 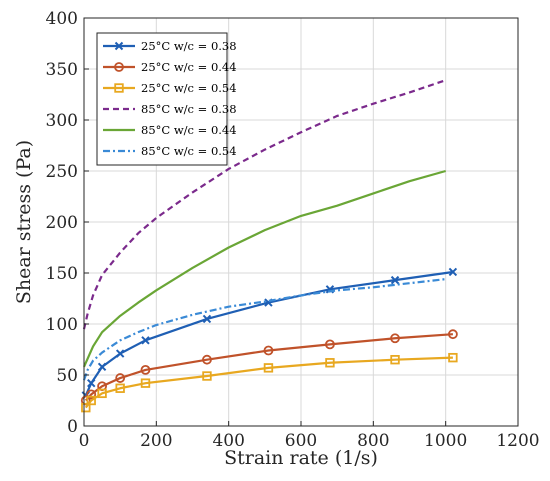 What do you see at coordinates (189, 109) in the screenshot?
I see `legend-label: 85°C w/c = 0.38` at bounding box center [189, 109].